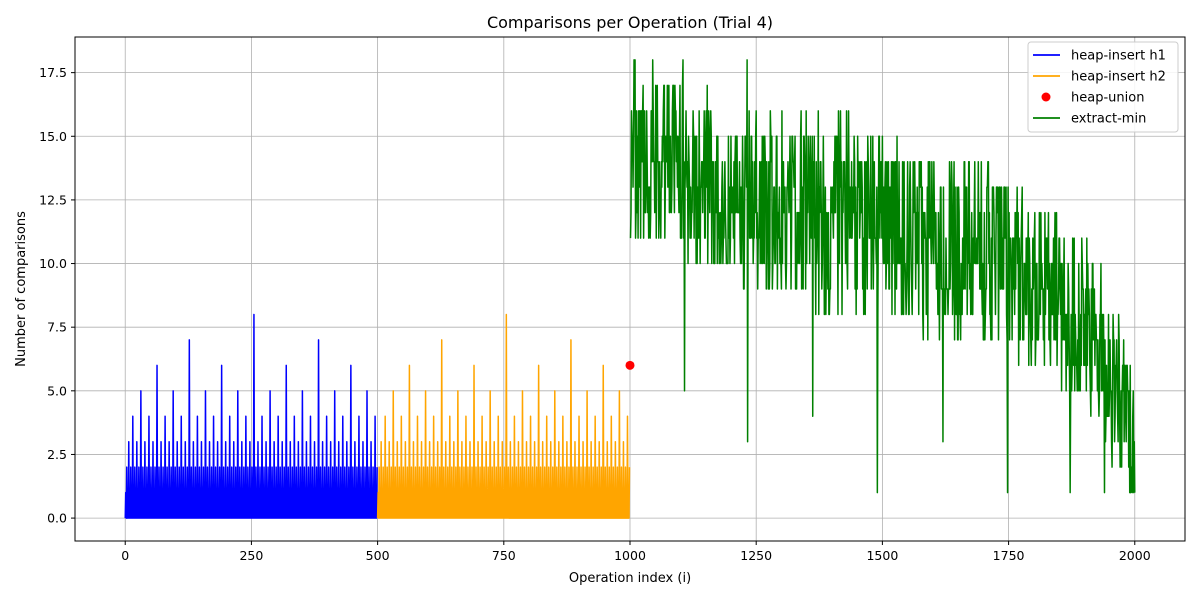 The height and width of the screenshot is (600, 1200). Describe the element at coordinates (53, 199) in the screenshot. I see `y-tick-label: 12.5` at that location.